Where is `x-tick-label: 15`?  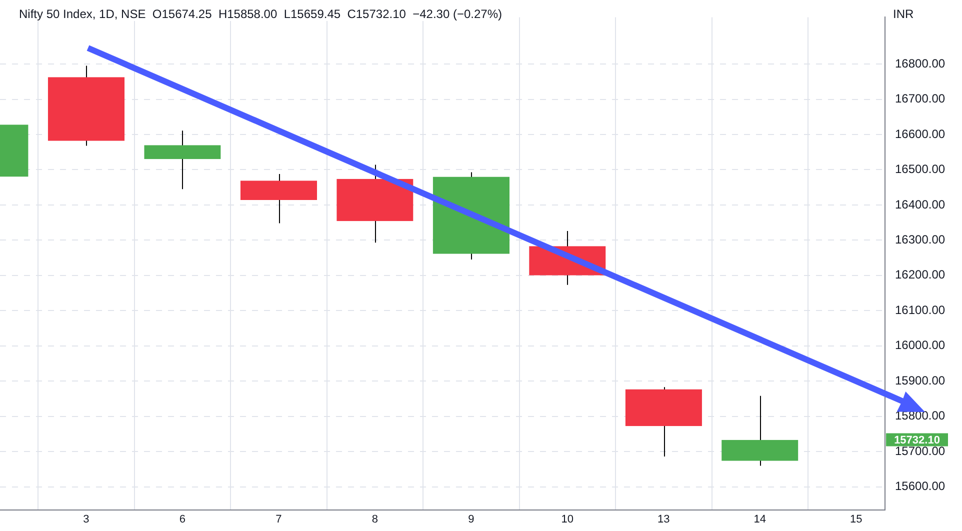
x-tick-label: 15 is located at coordinates (856, 520).